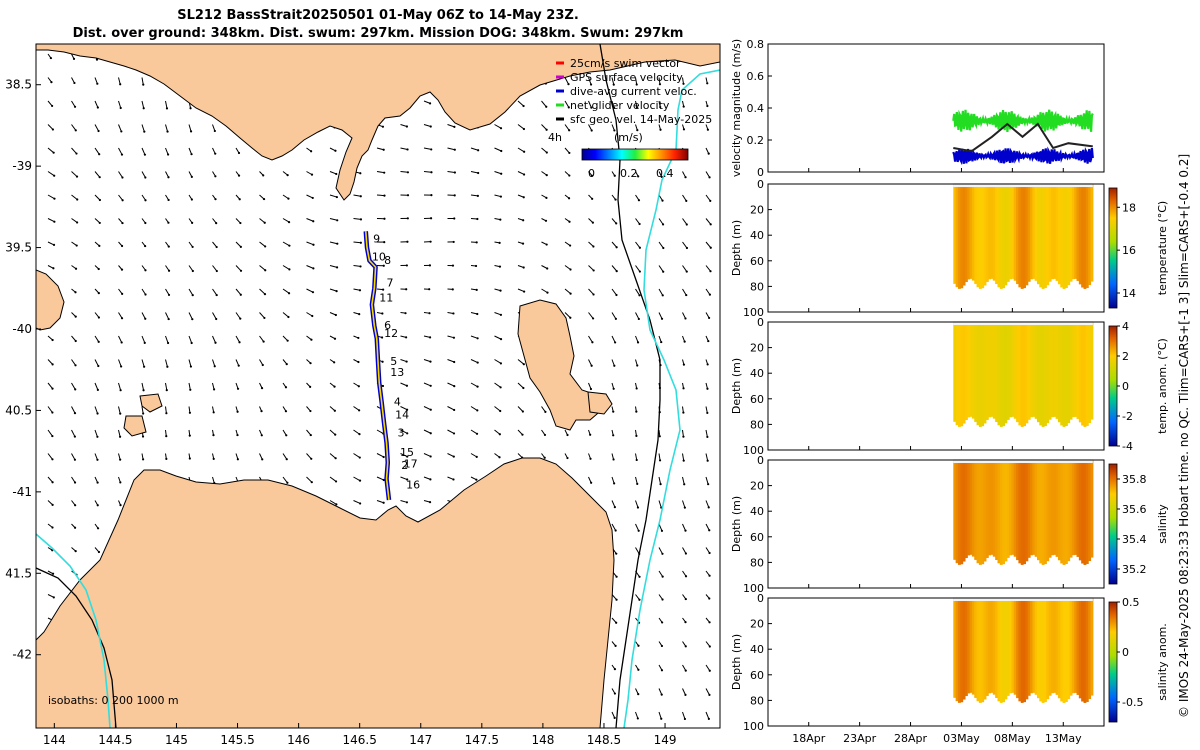  What do you see at coordinates (1129, 250) in the screenshot?
I see `colorbar-tick-label: 16` at bounding box center [1129, 250].